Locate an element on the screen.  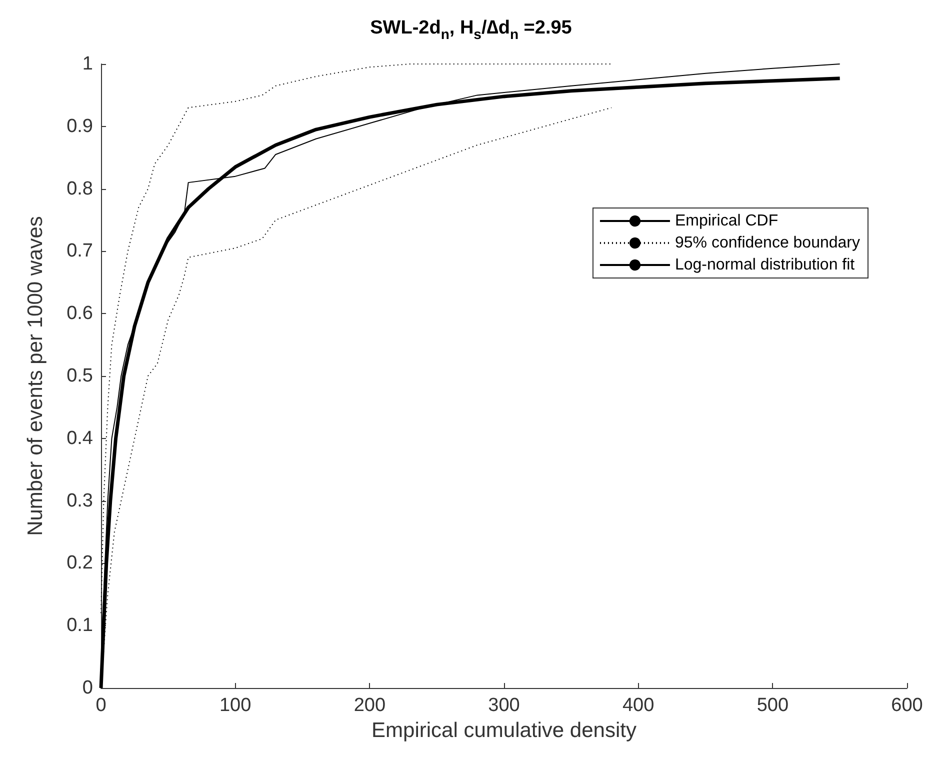
legend-label: Log-normal distribution fit is located at coordinates (765, 265).